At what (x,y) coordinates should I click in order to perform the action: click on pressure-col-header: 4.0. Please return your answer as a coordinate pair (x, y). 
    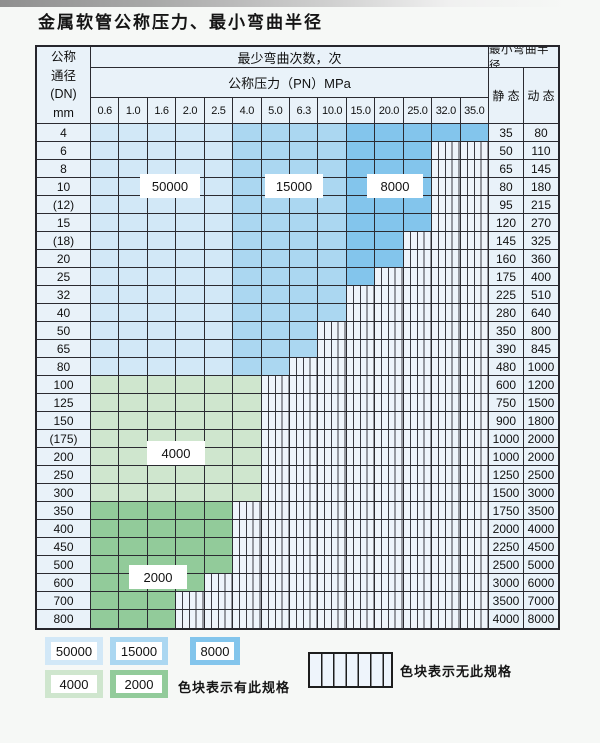
    Looking at the image, I should click on (247, 111).